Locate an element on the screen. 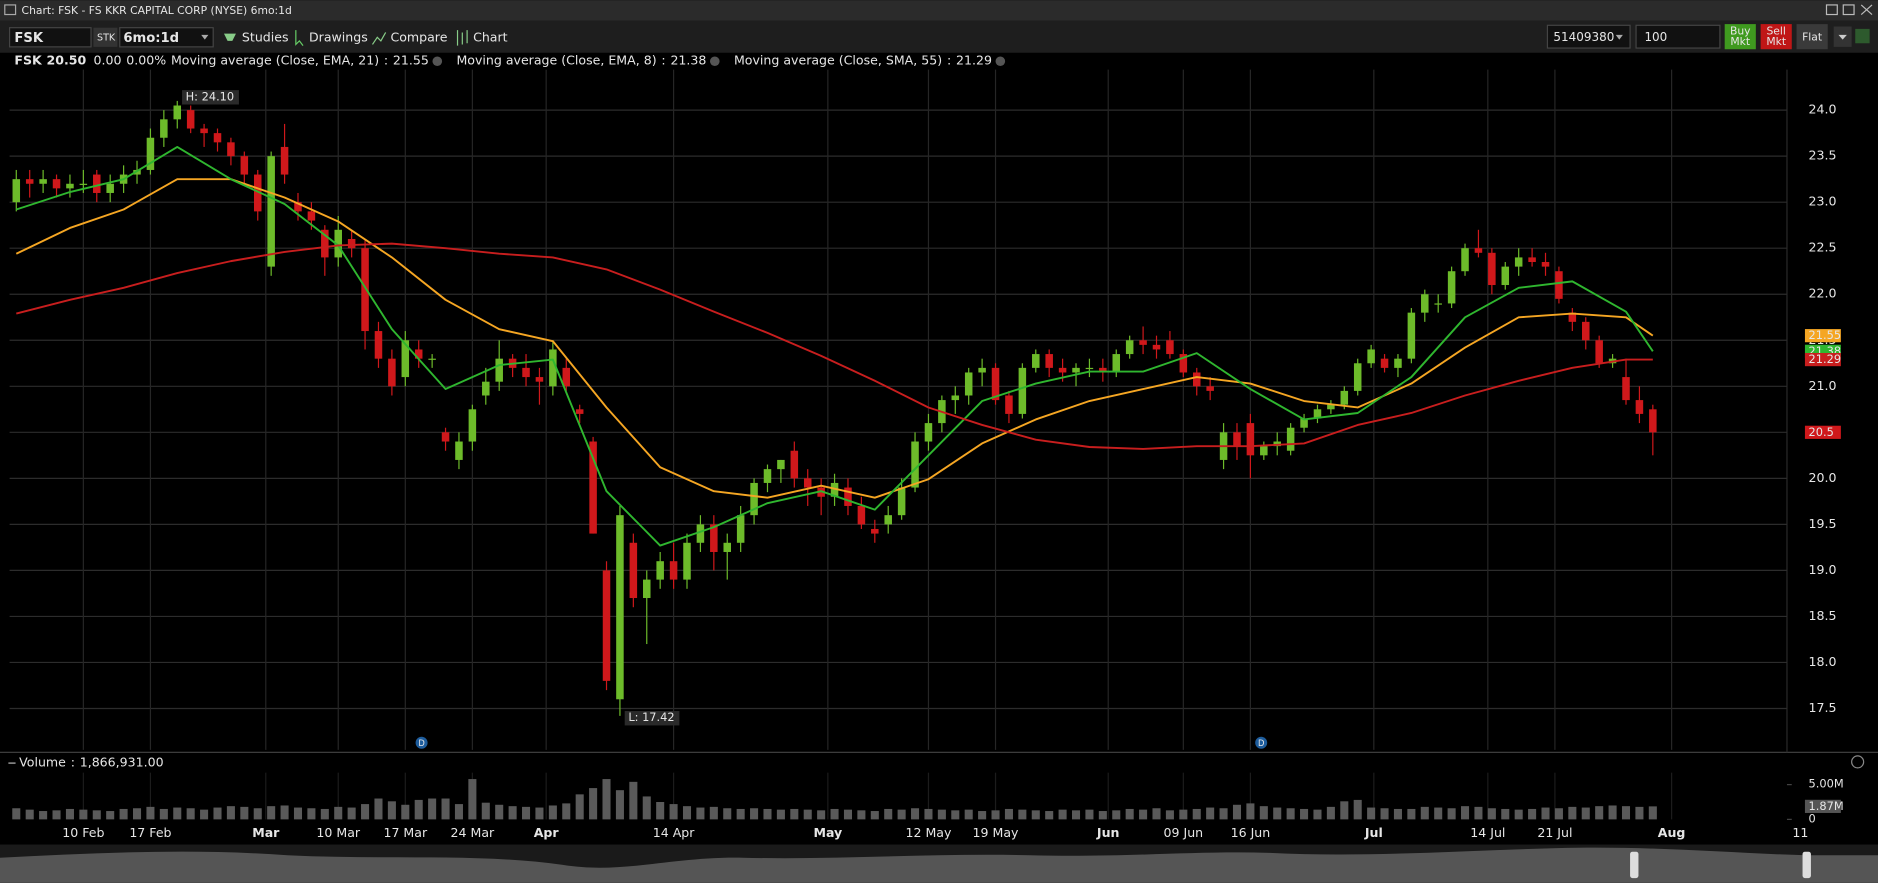  link-button is located at coordinates (1862, 36).